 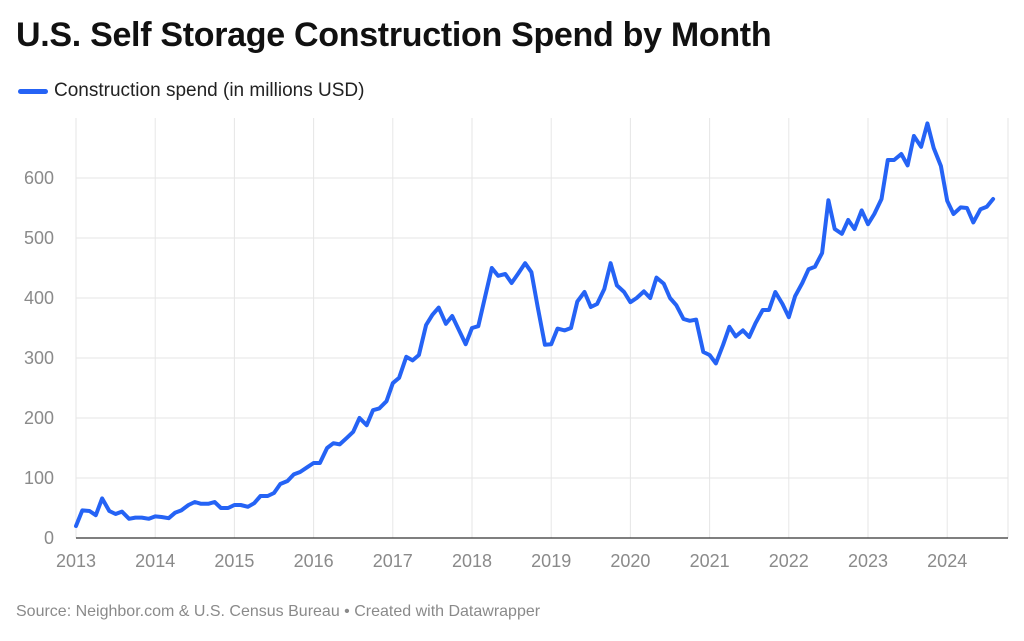 What do you see at coordinates (39, 178) in the screenshot?
I see `y-tick-label: 600` at bounding box center [39, 178].